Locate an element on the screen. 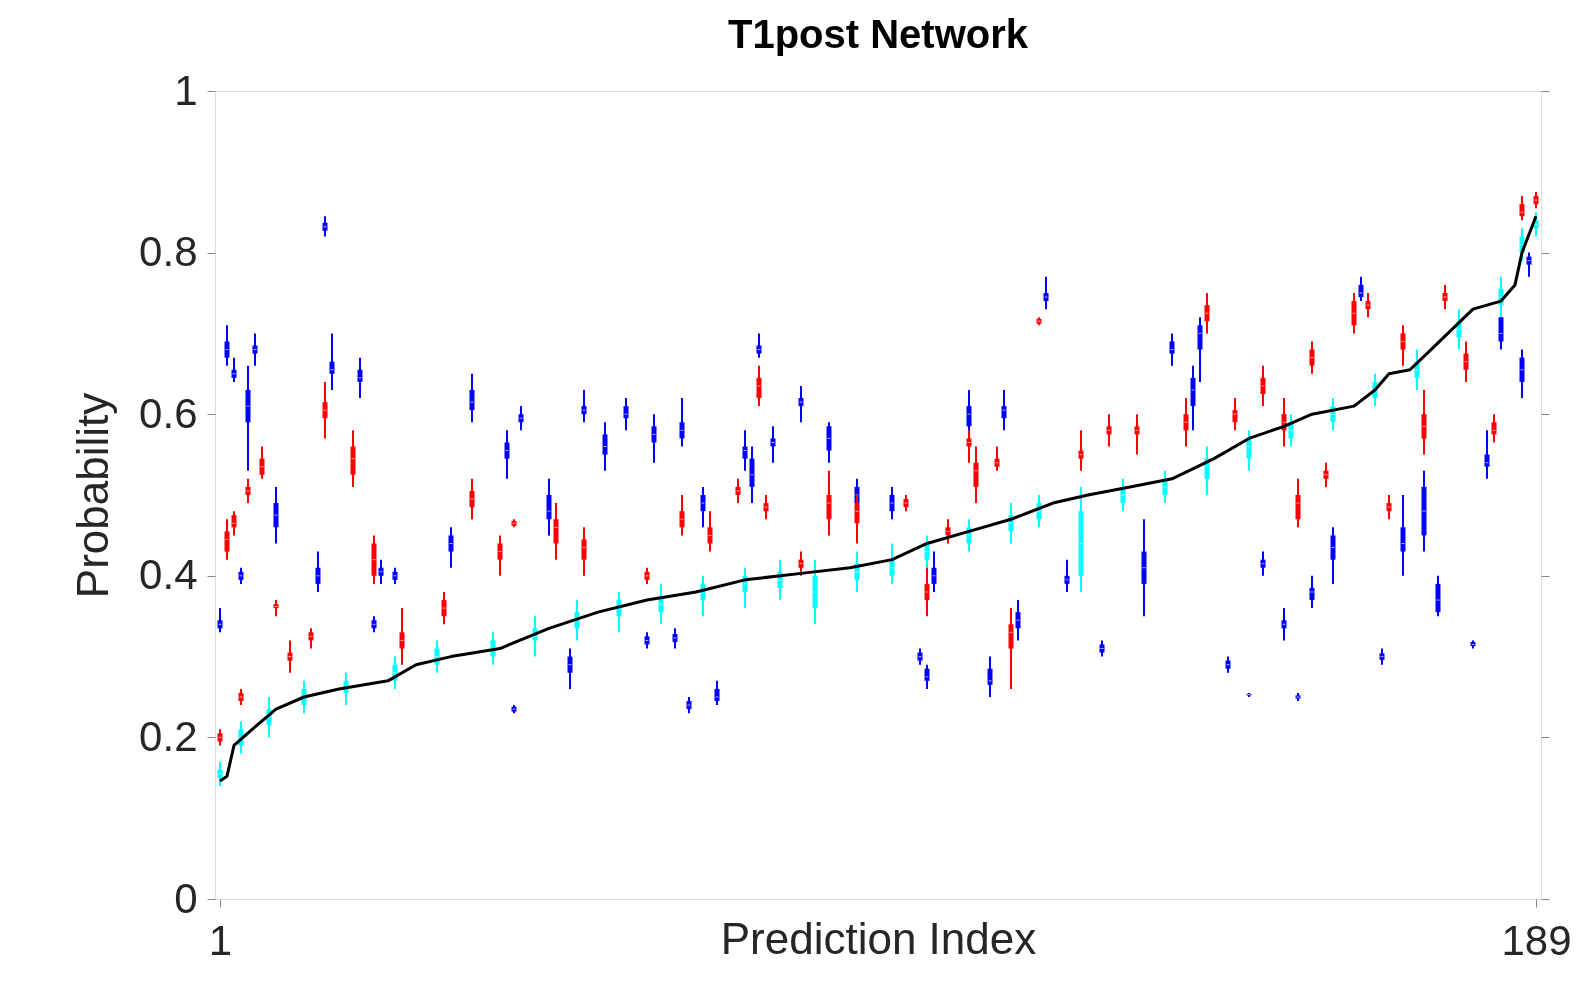 The height and width of the screenshot is (997, 1584). y-axis-title: Probability is located at coordinates (93, 495).